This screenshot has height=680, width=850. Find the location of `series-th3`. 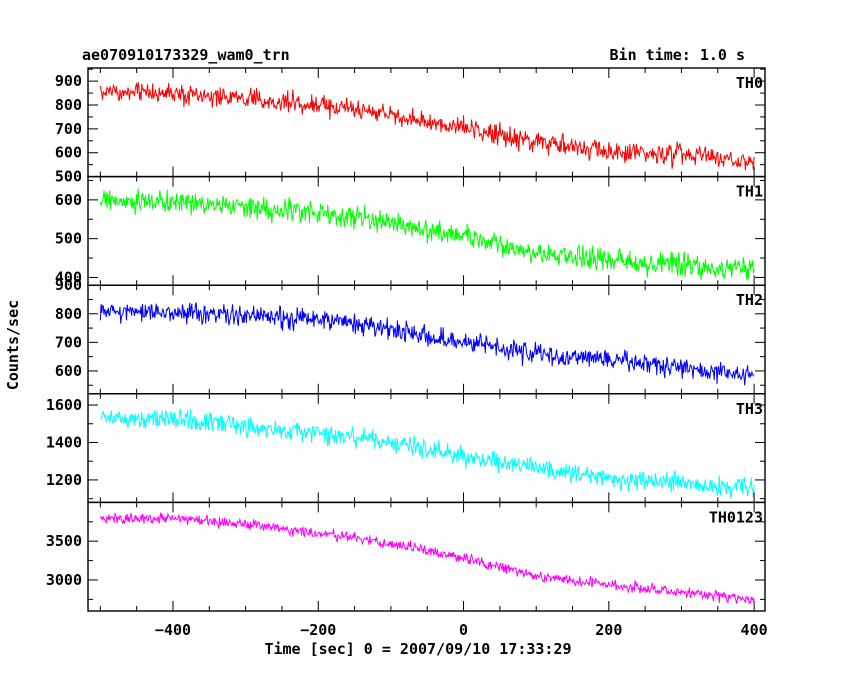

series-th3 is located at coordinates (427, 453).